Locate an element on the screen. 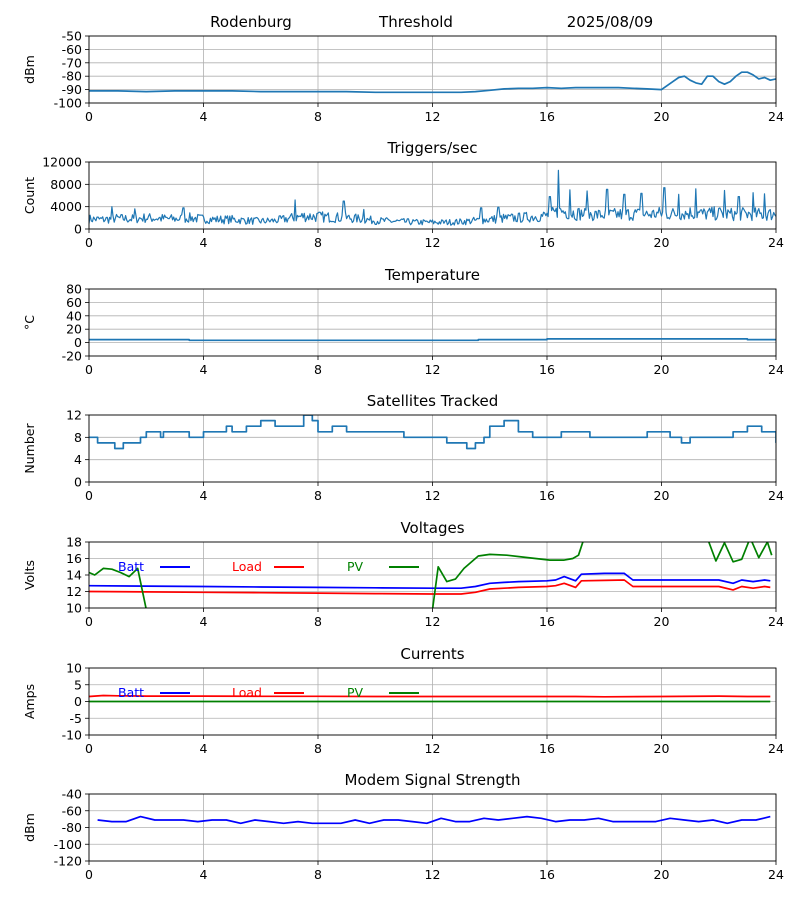 This screenshot has height=905, width=800. chart-title: Modem Signal Strength is located at coordinates (433, 780).